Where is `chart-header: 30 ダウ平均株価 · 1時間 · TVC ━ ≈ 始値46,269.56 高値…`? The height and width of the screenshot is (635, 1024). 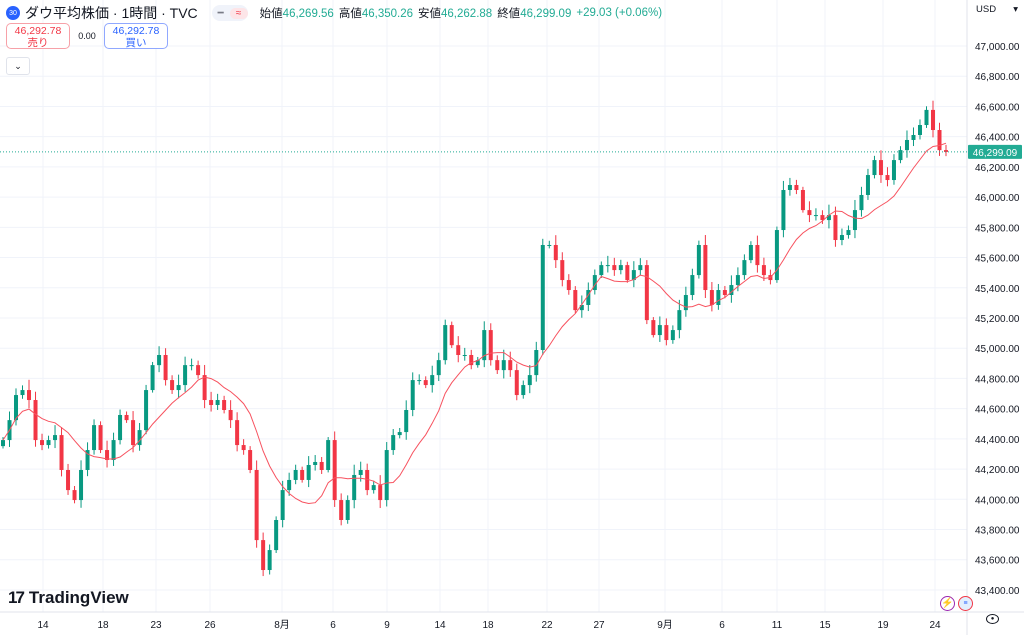 chart-header: 30 ダウ平均株価 · 1時間 · TVC ━ ≈ 始値46,269.56 高値… is located at coordinates (334, 13).